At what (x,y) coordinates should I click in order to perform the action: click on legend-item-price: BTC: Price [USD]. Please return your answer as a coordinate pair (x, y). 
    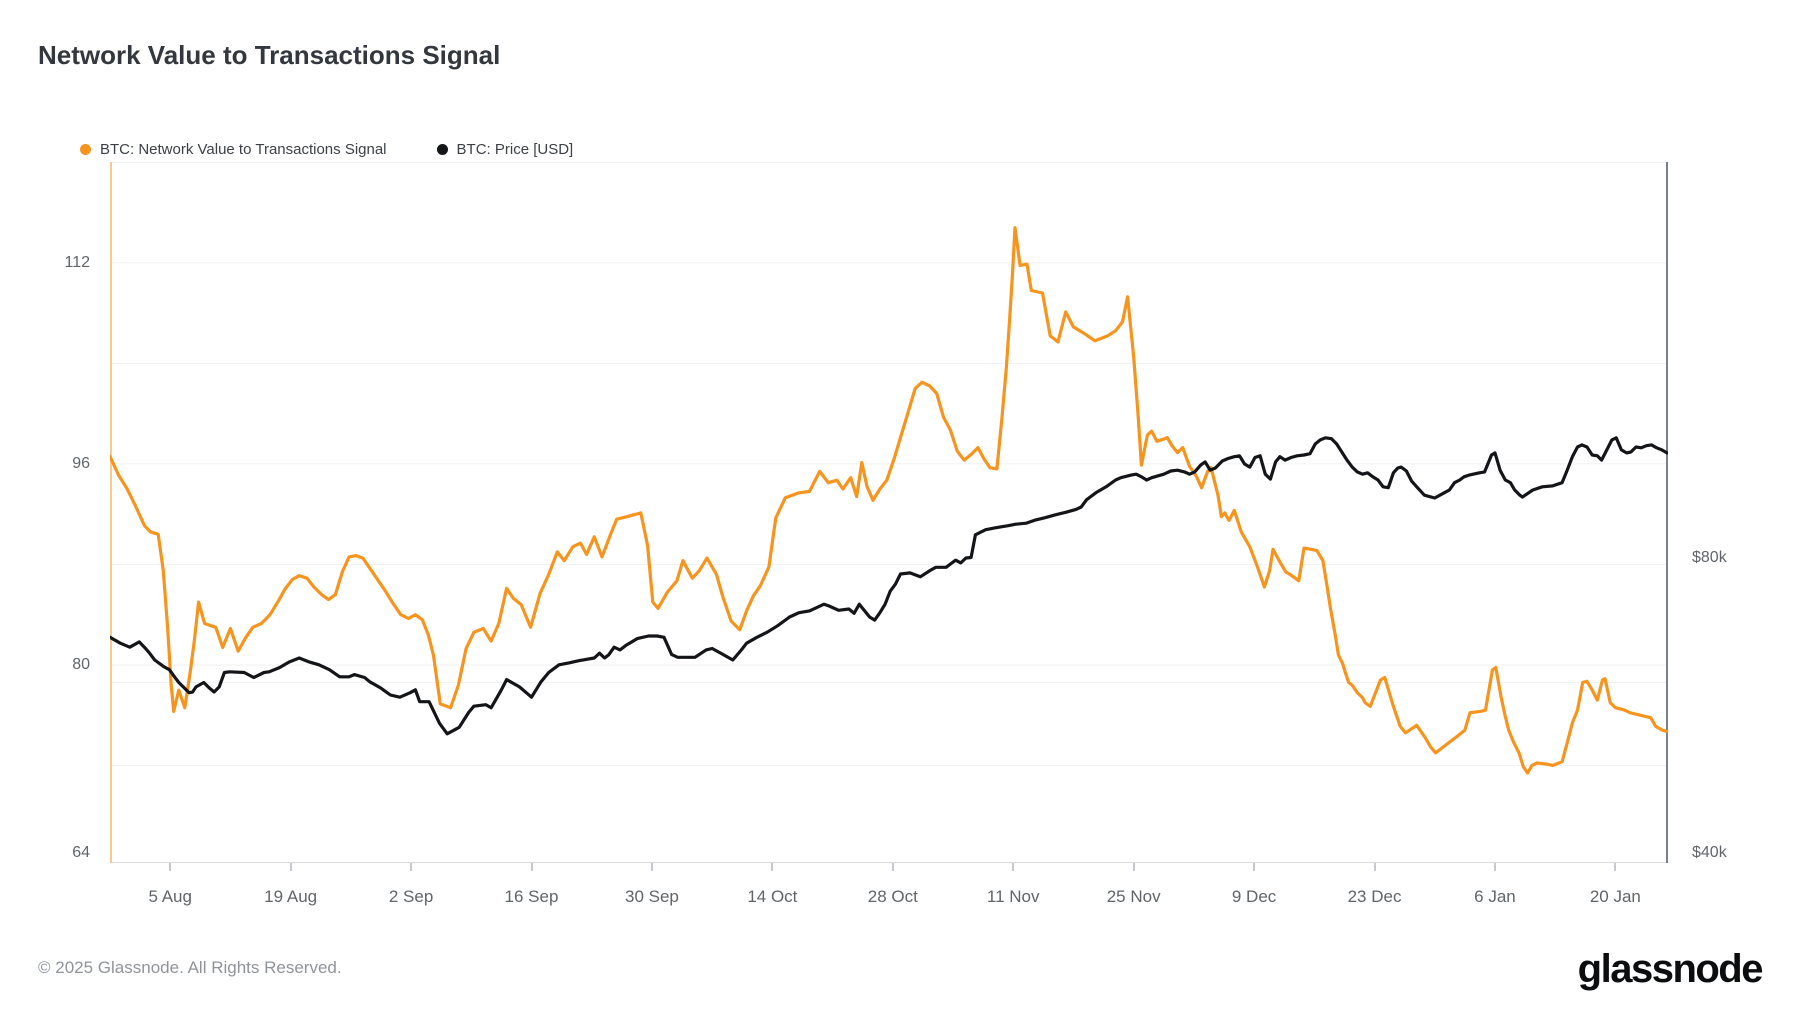
    Looking at the image, I should click on (505, 149).